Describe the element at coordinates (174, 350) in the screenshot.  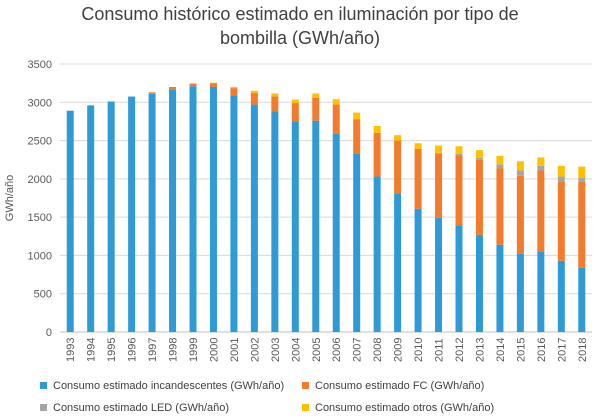
I see `x-tick-label-1998: 1998` at that location.